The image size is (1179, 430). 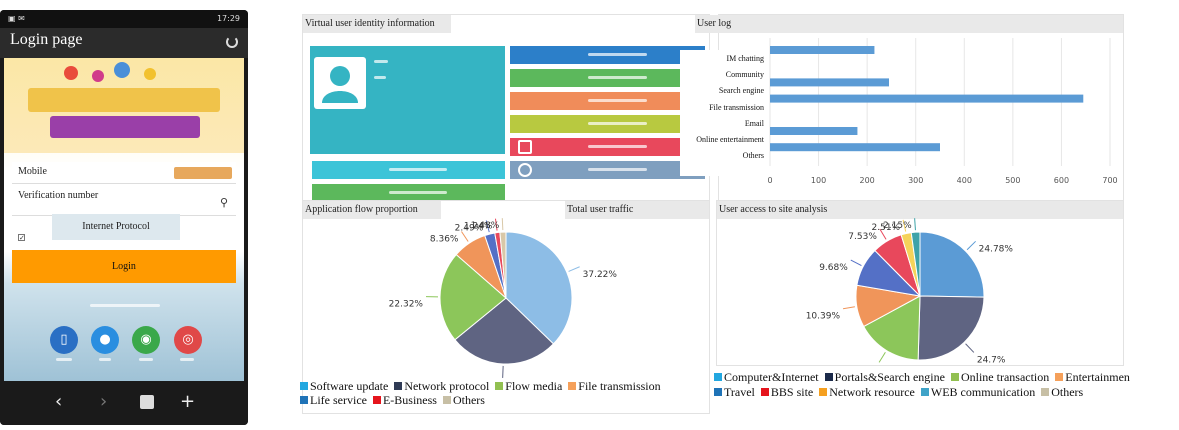 I want to click on y-tick-label: Online entertainment, so click(x=730, y=139).